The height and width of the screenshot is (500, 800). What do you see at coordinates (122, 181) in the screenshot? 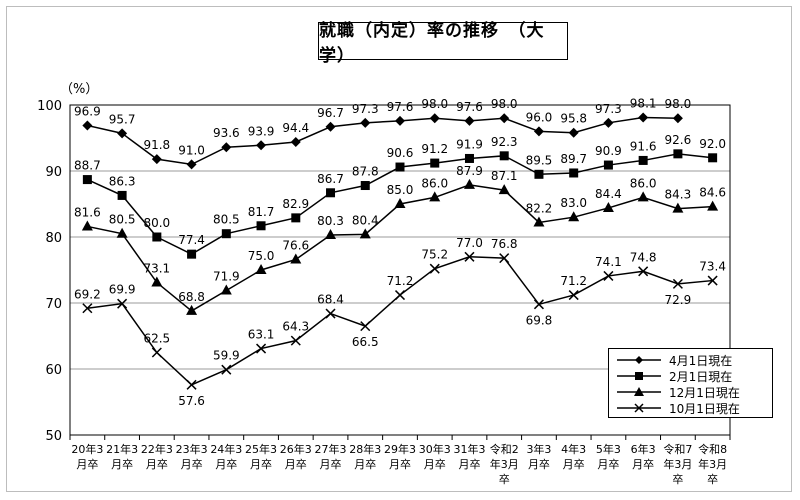
I see `data-label: 86.3` at bounding box center [122, 181].